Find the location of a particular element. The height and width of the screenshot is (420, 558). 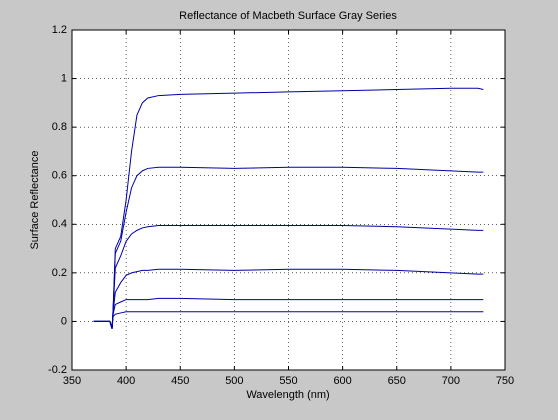

x-tick-label: 700 is located at coordinates (451, 381).